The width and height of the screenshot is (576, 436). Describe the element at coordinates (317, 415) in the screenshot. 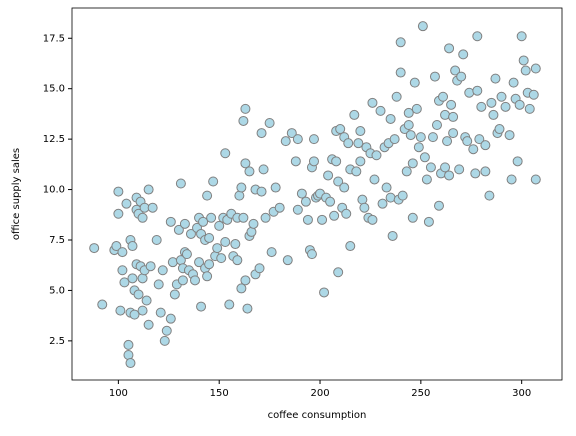

I see `x-axis-label: coffee consumption` at that location.